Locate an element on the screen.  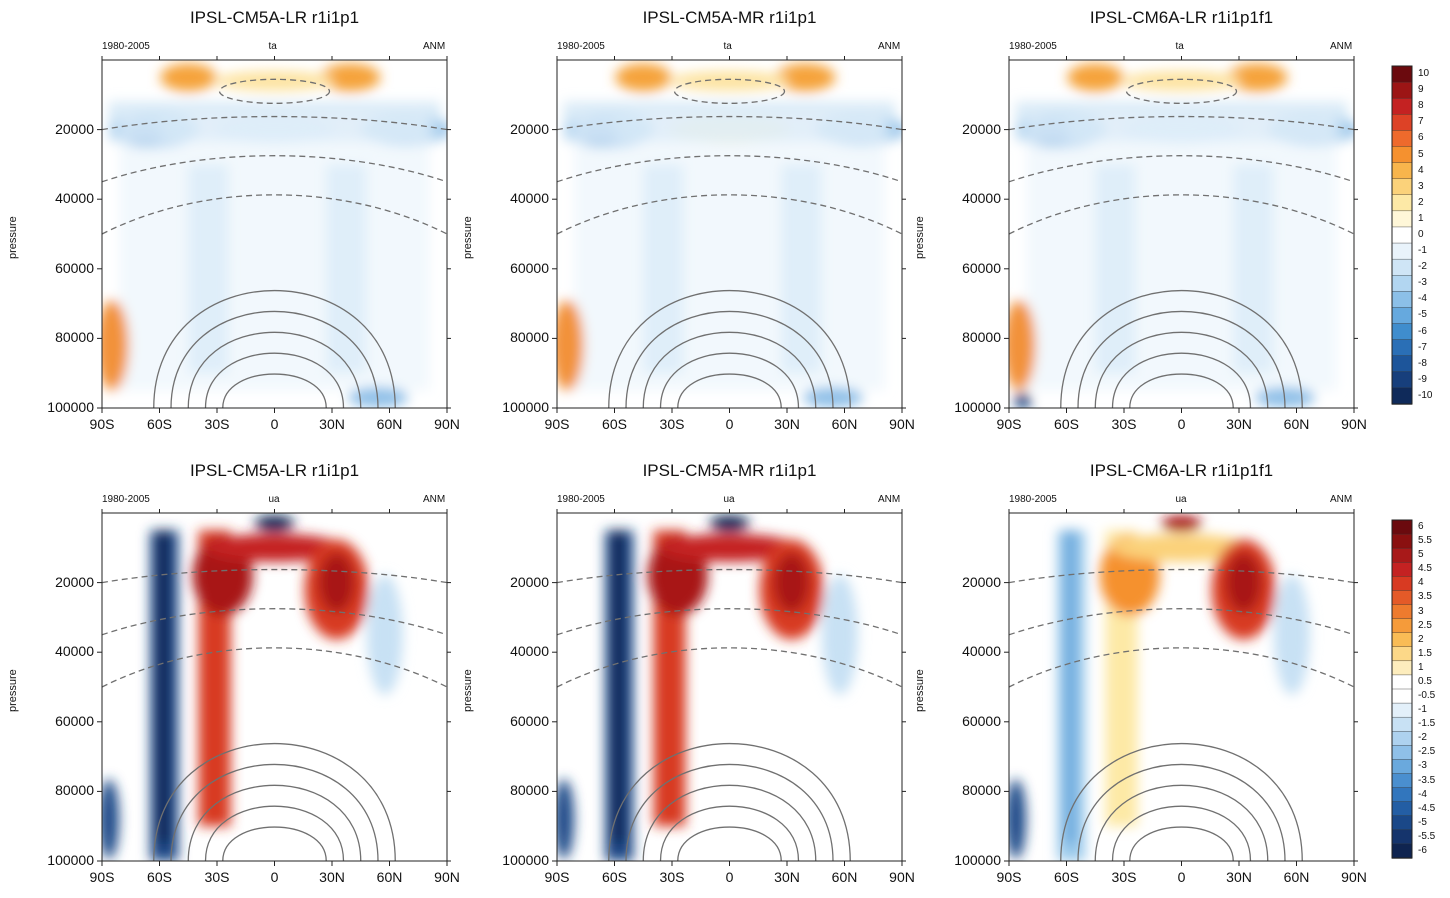
colorbar-label: -2 is located at coordinates (1422, 267).